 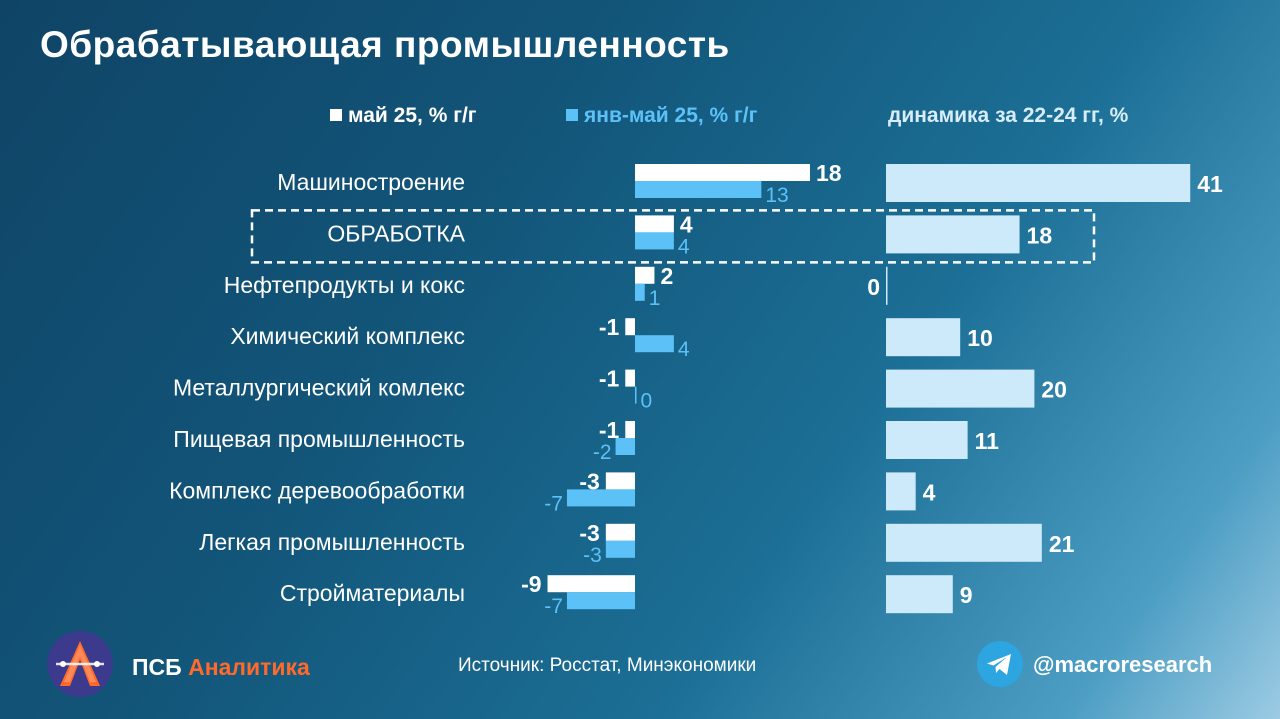 I want to click on category-label: Нефтепродукты и кокс, so click(x=344, y=285).